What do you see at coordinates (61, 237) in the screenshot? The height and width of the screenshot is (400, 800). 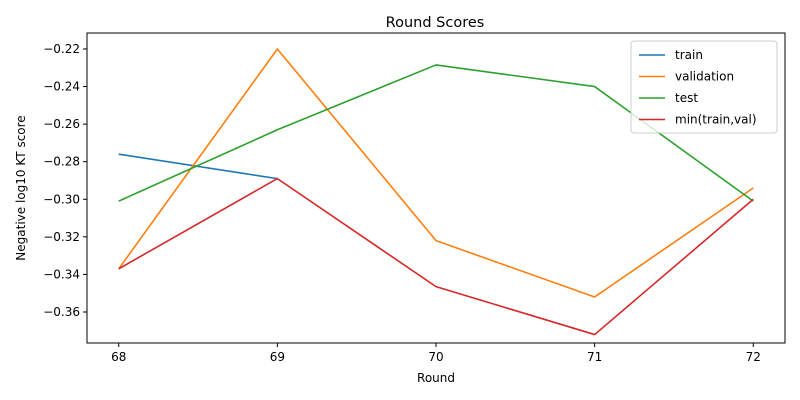 I see `y-tick-label: −0.32` at bounding box center [61, 237].